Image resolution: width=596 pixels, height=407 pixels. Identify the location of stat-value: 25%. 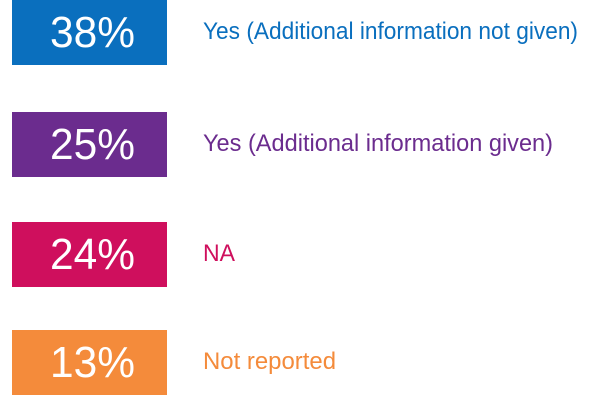
(92, 144).